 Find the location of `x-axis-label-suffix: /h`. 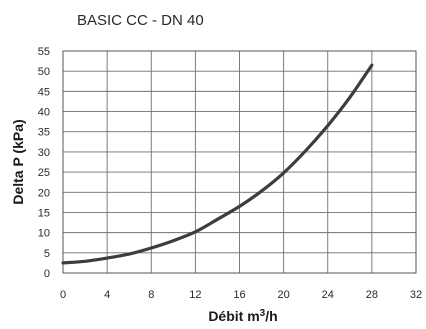

x-axis-label-suffix: /h is located at coordinates (271, 316).